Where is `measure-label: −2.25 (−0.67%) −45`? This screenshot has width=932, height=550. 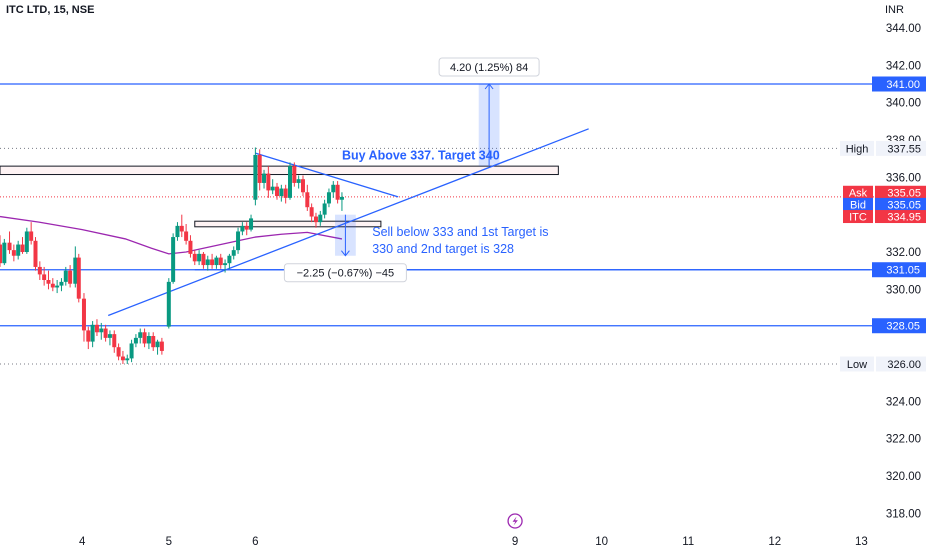
measure-label: −2.25 (−0.67%) −45 is located at coordinates (346, 274).